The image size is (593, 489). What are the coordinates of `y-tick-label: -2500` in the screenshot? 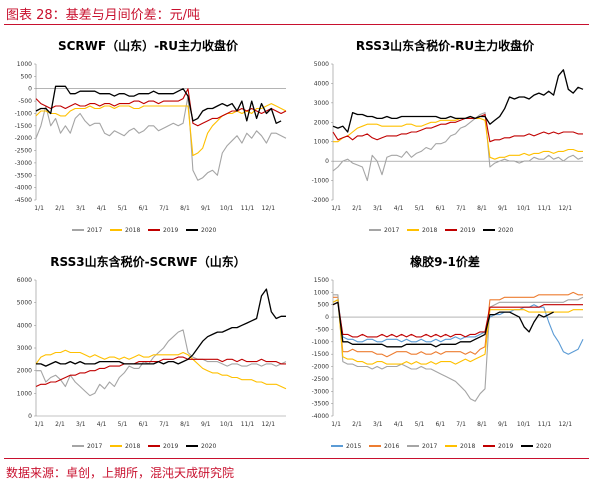 It's located at (321, 379).